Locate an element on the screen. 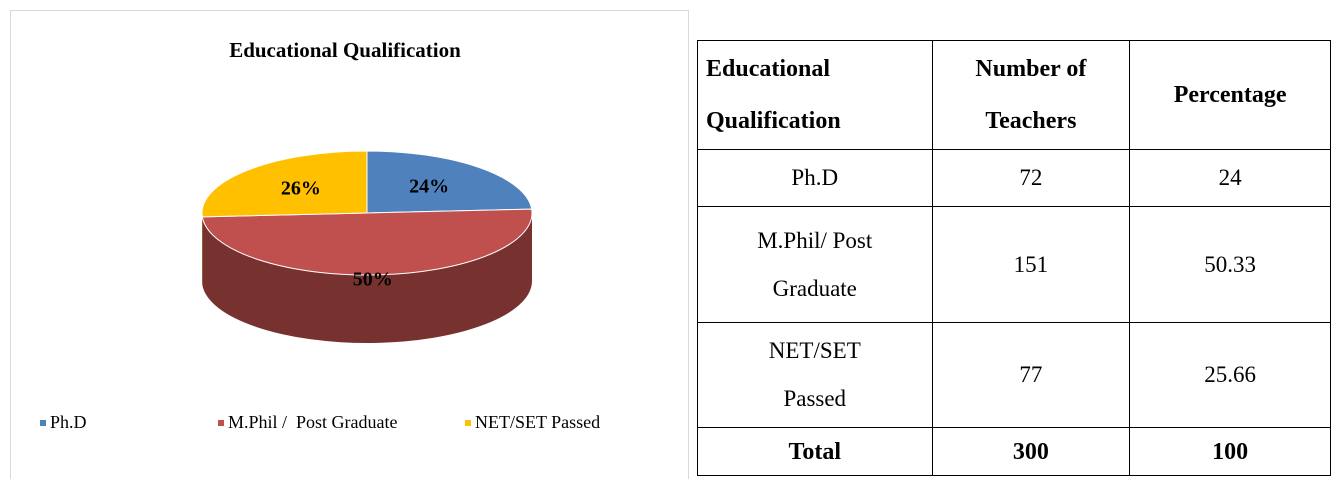 The image size is (1337, 479). table-cell: 24 is located at coordinates (1230, 178).